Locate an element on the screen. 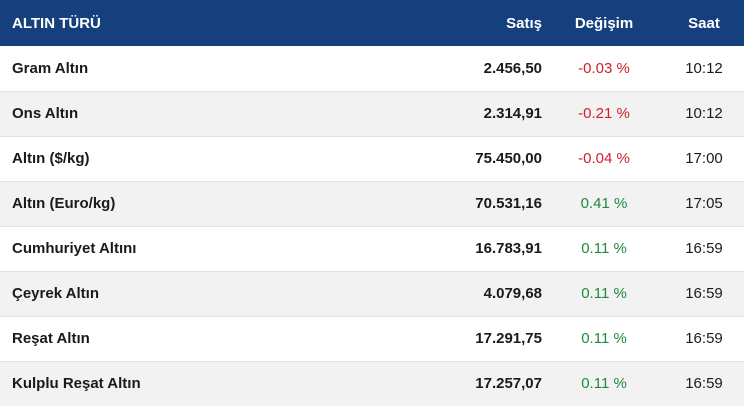  table-row: Gram Altın 2.456,50 -0.03 % 10:12 is located at coordinates (372, 69).